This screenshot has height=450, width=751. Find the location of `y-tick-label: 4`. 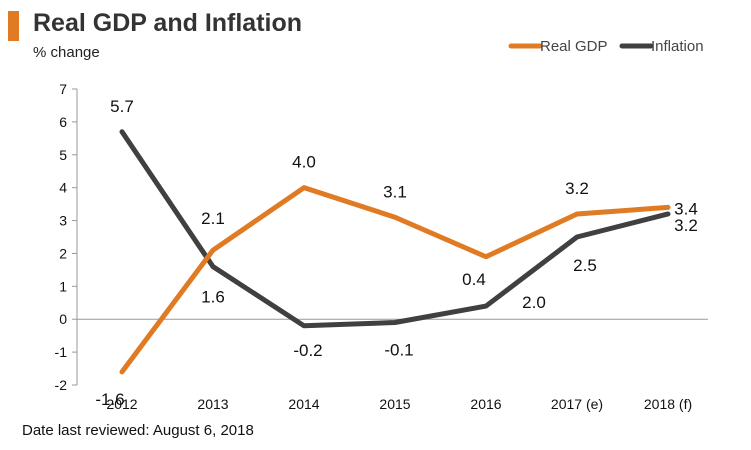

y-tick-label: 4 is located at coordinates (63, 188).